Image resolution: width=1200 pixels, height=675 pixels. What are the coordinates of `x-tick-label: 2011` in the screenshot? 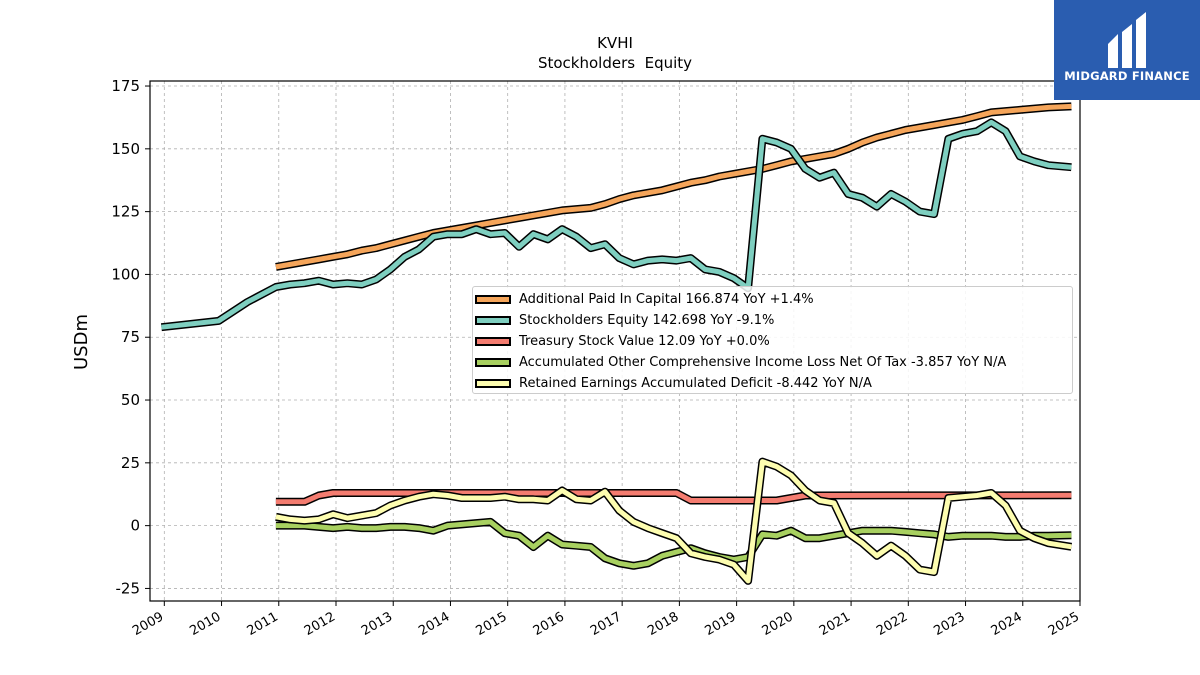 It's located at (263, 624).